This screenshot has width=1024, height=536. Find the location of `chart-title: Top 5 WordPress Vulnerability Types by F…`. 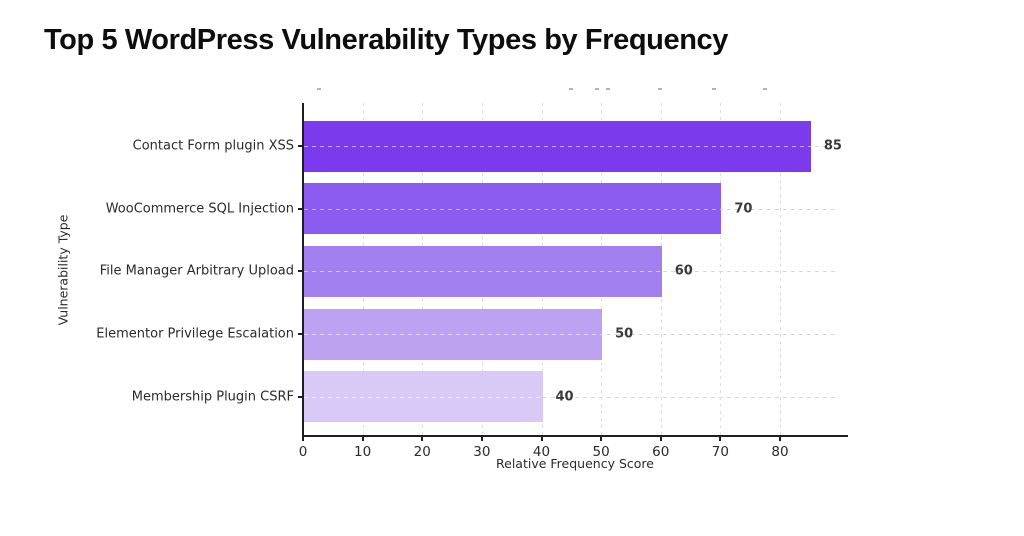

chart-title: Top 5 WordPress Vulnerability Types by F… is located at coordinates (386, 40).